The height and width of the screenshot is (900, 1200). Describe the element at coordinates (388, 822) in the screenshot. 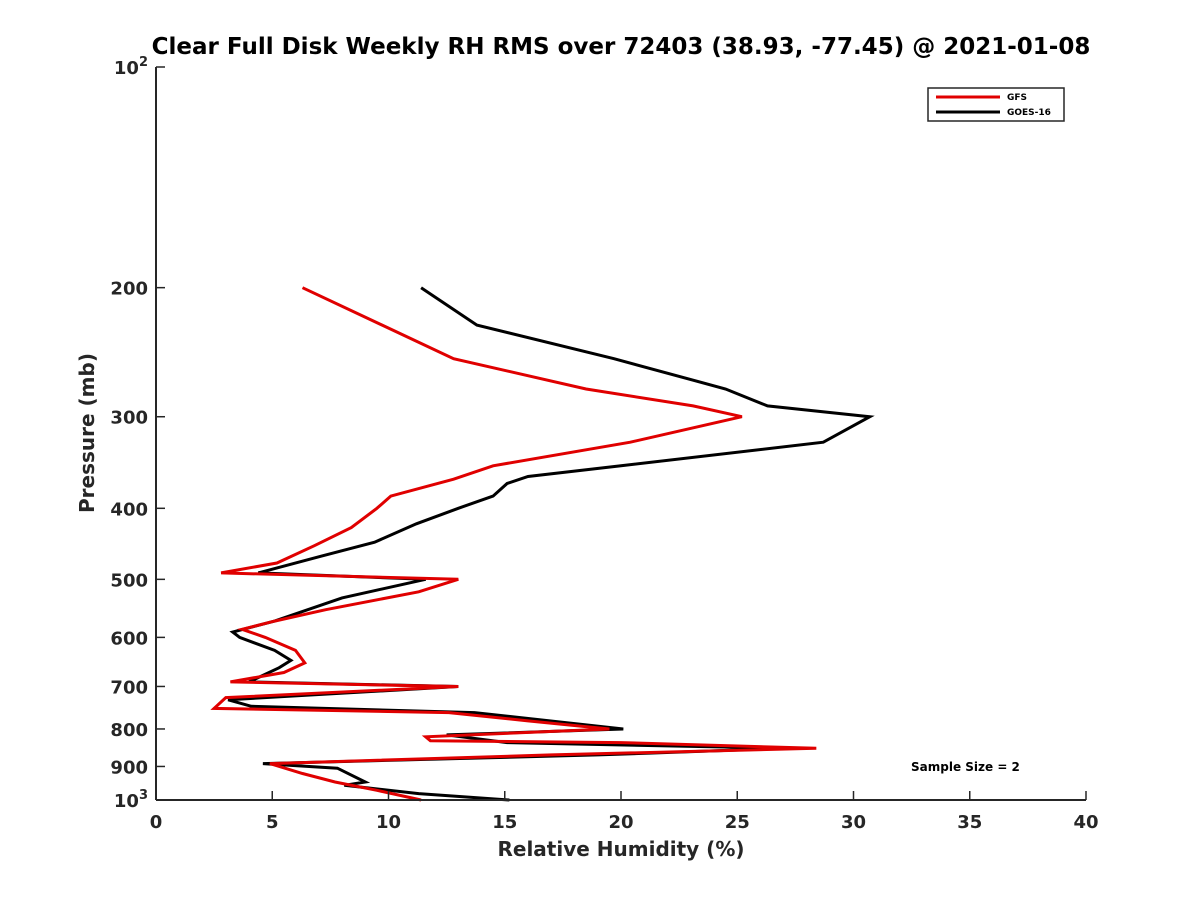

I see `x-tick-label: 10` at that location.